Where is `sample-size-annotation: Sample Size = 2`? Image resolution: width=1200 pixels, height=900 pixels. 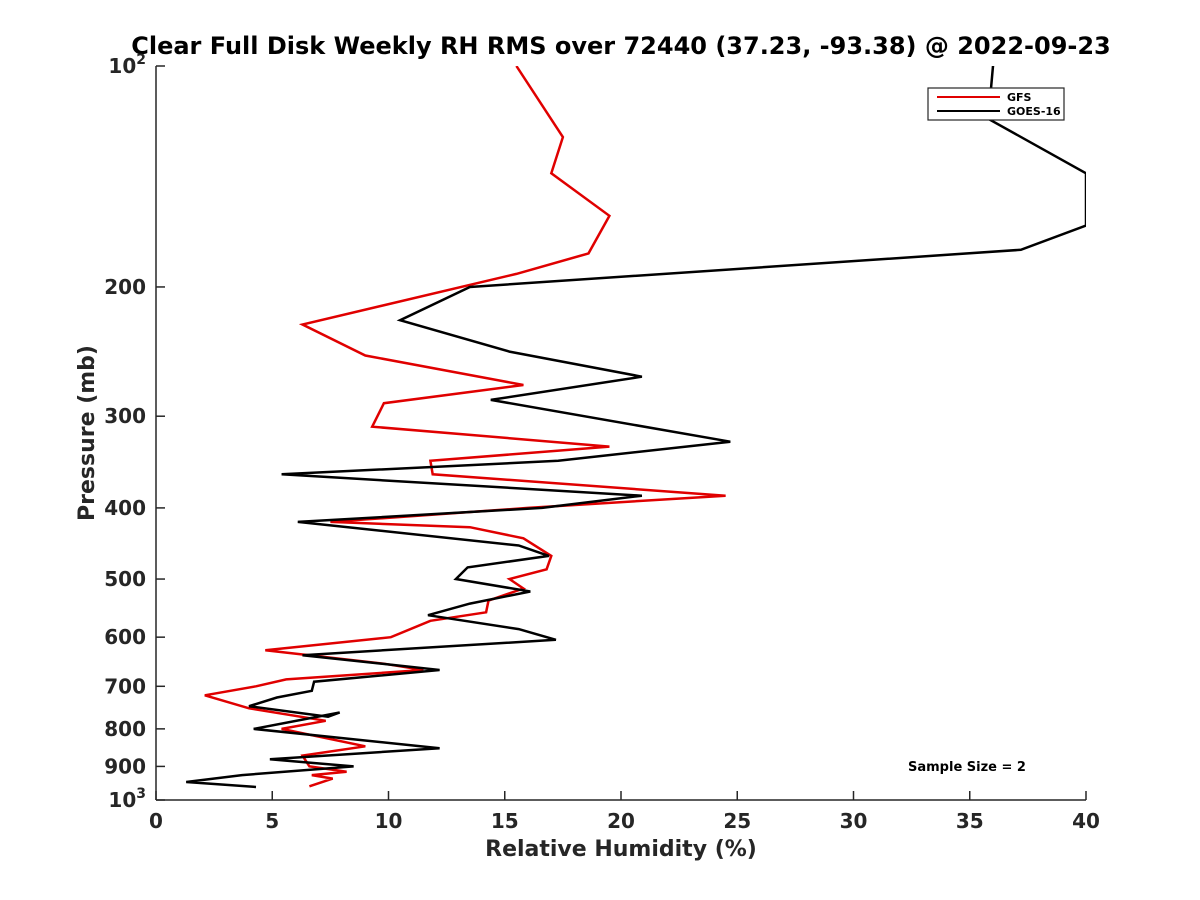 sample-size-annotation: Sample Size = 2 is located at coordinates (967, 767).